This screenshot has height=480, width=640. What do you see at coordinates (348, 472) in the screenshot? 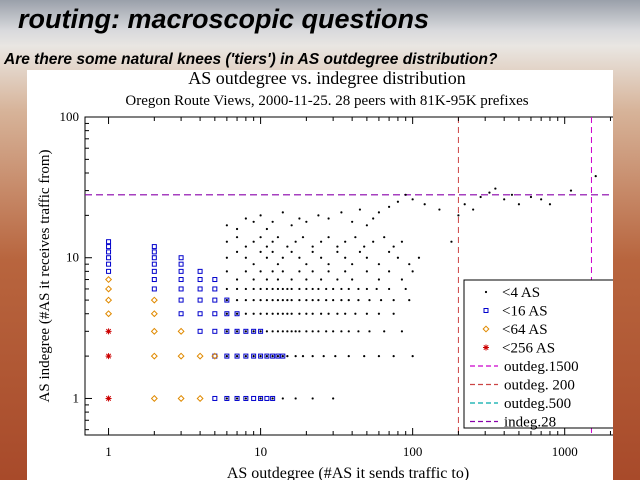
I see `x-axis-label: AS outdegree (#AS it sends traffic to)` at bounding box center [348, 472].